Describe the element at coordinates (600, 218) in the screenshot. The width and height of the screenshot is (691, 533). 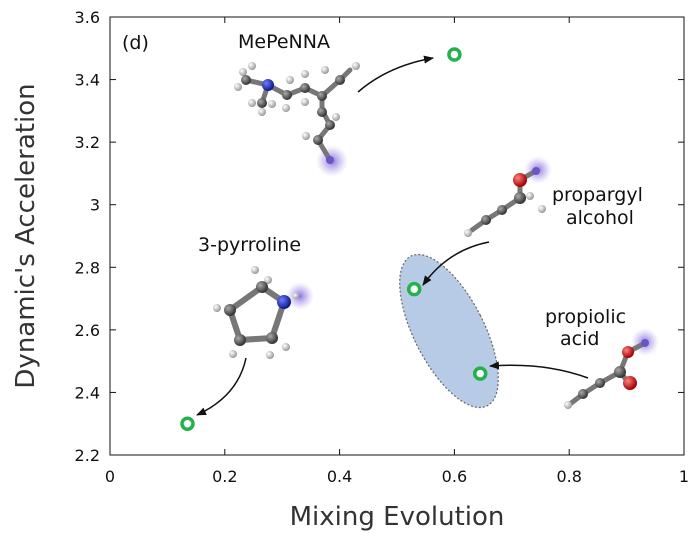
I see `annotation-alcohol: alcohol` at that location.